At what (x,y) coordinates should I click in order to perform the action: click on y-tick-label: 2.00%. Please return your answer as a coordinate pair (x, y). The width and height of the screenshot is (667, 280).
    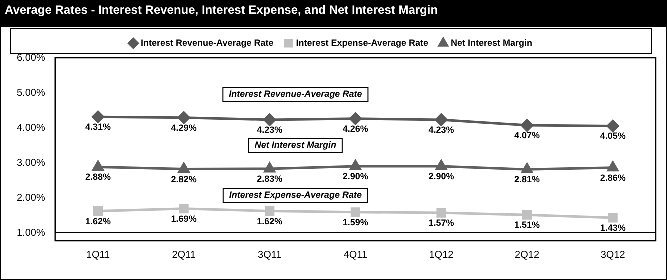
    Looking at the image, I should click on (31, 198).